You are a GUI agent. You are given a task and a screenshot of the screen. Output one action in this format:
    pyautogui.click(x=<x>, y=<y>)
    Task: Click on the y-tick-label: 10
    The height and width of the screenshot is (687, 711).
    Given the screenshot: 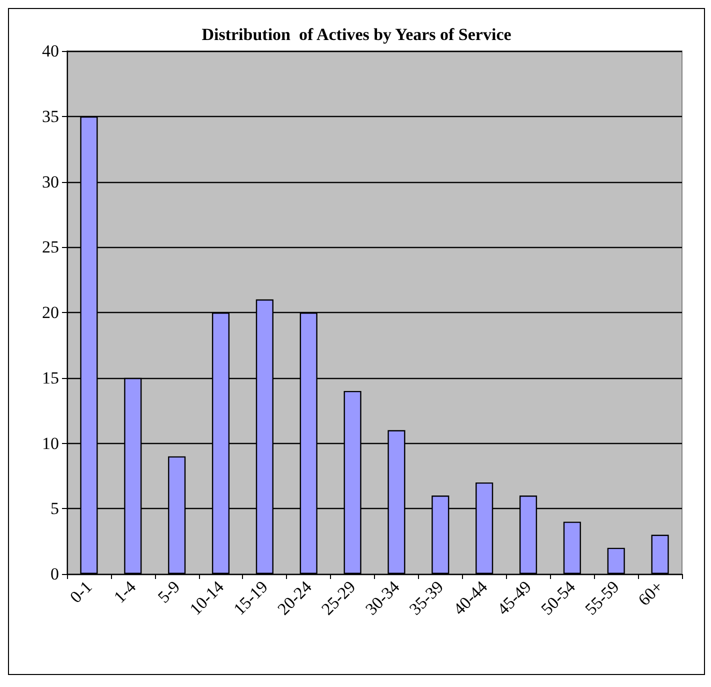 What is the action you would take?
    pyautogui.click(x=50, y=443)
    